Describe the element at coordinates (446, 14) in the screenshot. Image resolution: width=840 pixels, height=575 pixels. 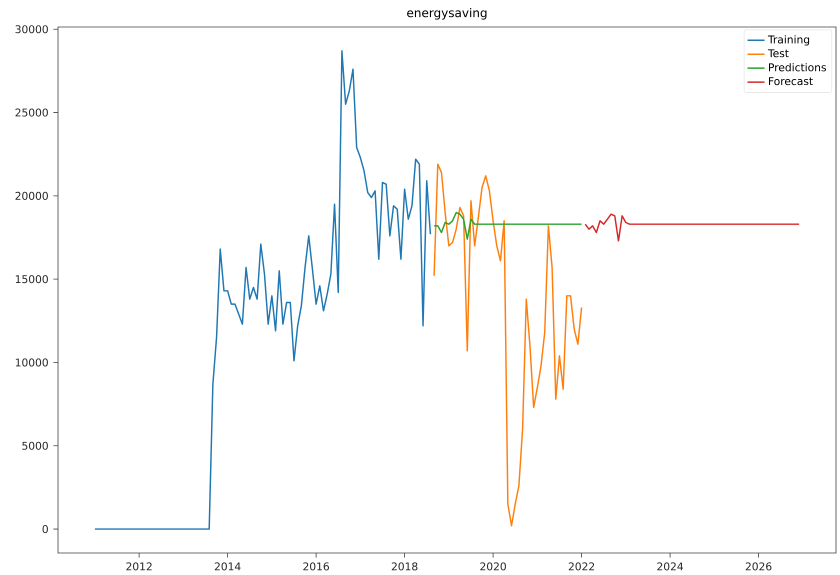
I see `chart-title: energysaving` at that location.